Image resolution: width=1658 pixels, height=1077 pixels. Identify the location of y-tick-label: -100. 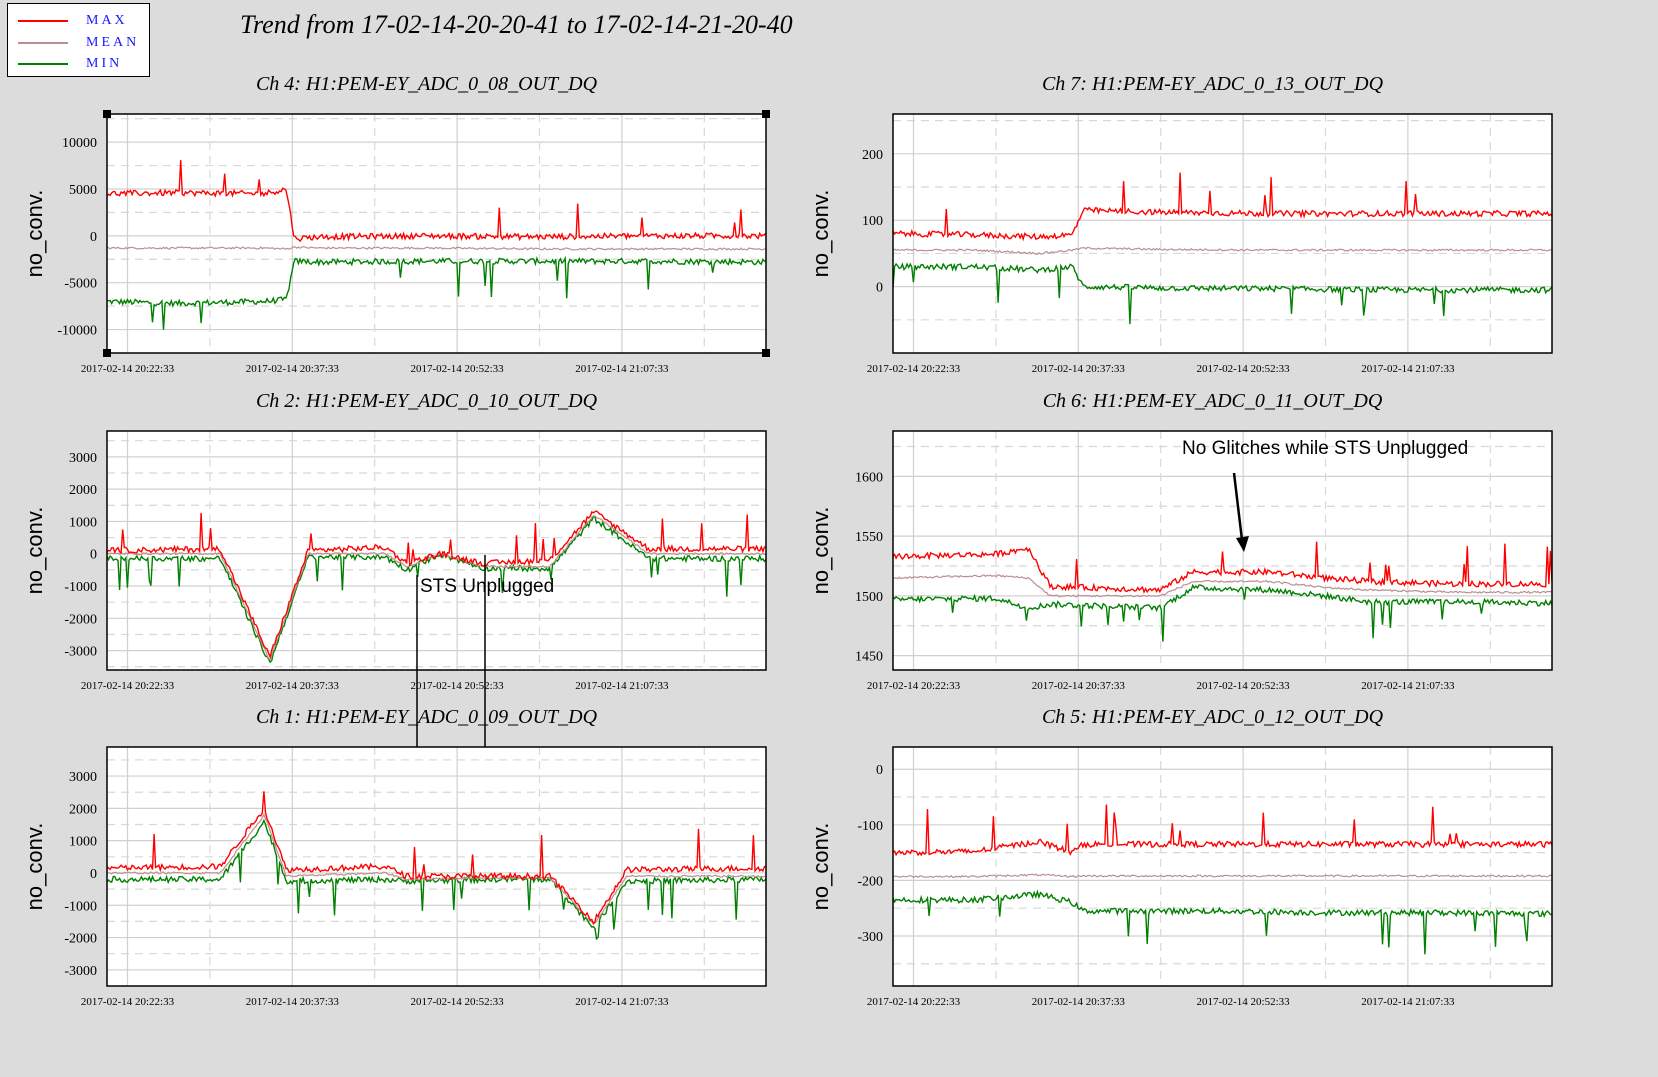
(870, 826).